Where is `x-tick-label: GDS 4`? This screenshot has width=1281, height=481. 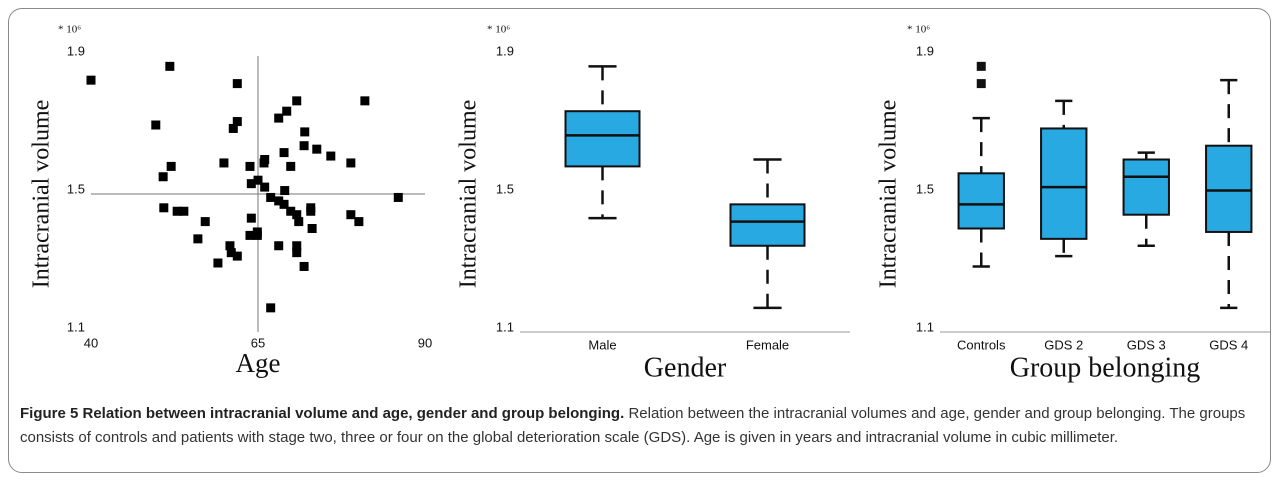
x-tick-label: GDS 4 is located at coordinates (1228, 344).